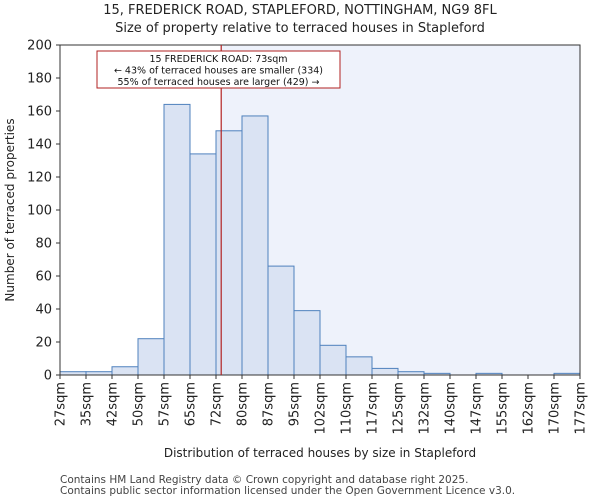 The image size is (600, 500). Describe the element at coordinates (39, 79) in the screenshot. I see `y-tick-label: 180` at that location.